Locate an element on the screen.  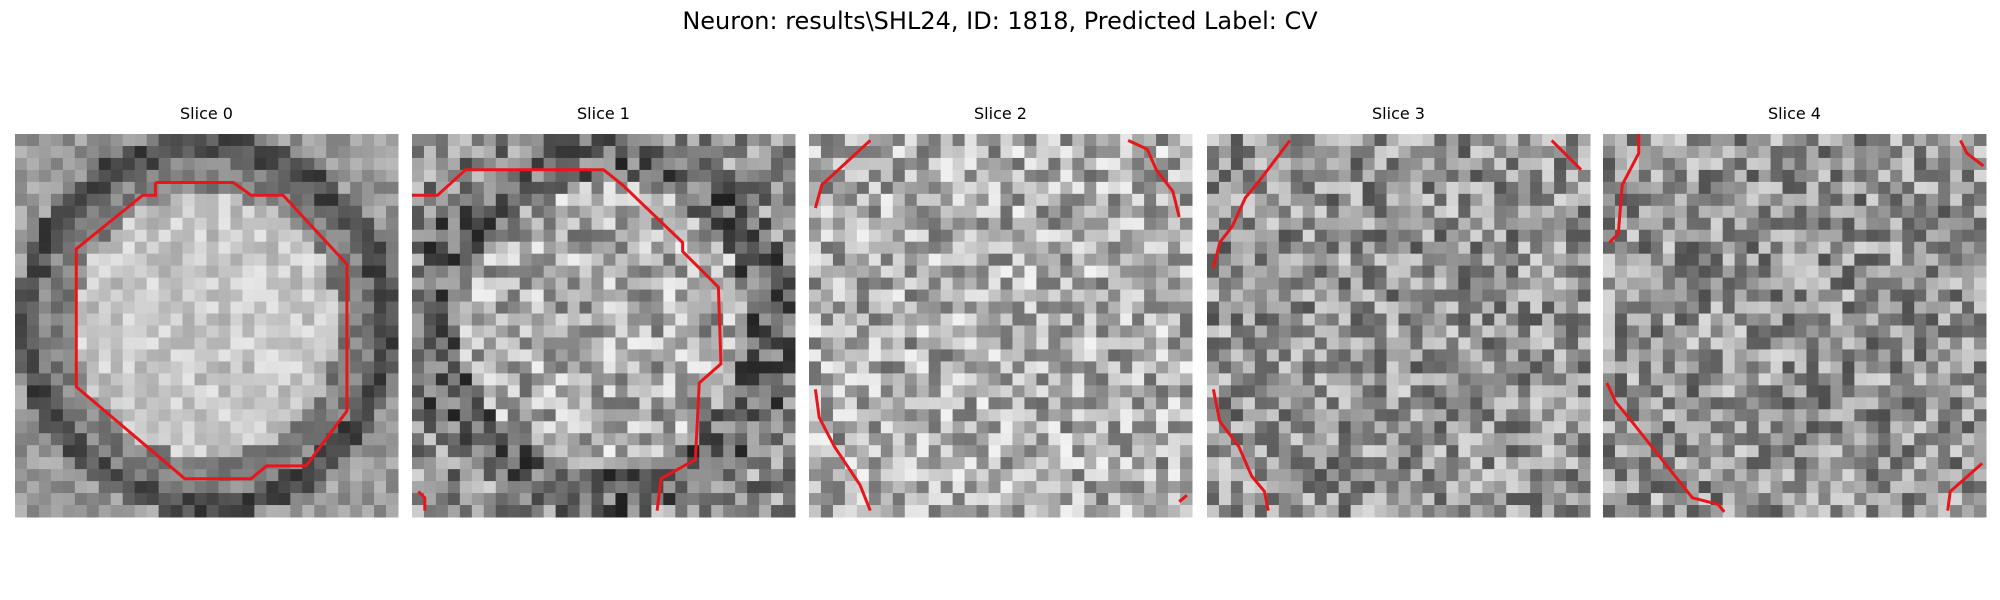
panel-title: Slice 0 is located at coordinates (206, 113).